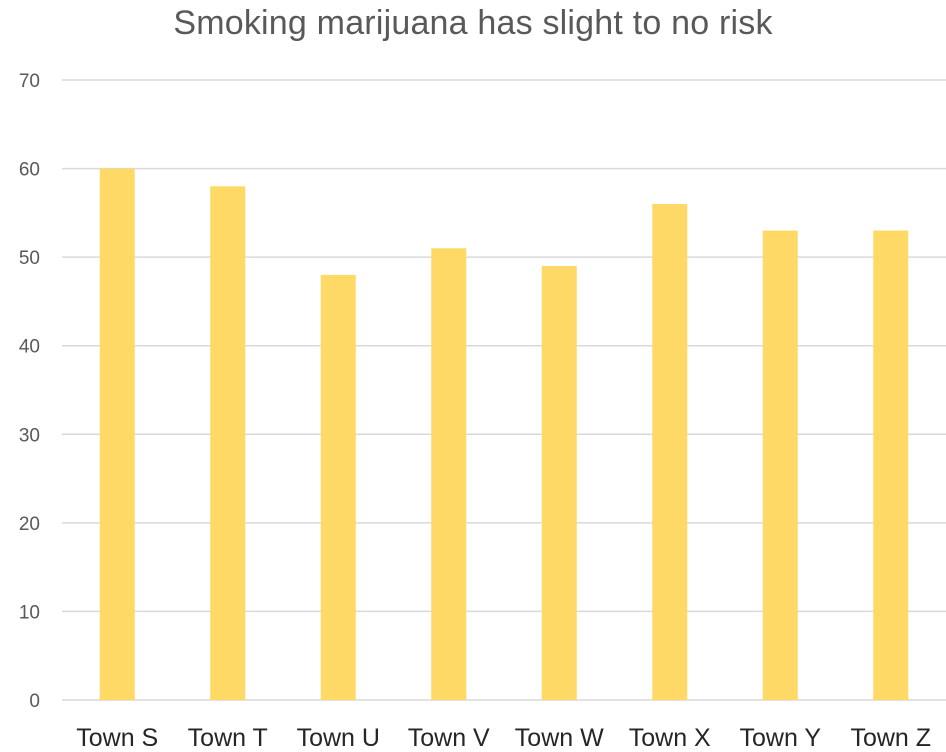 Image resolution: width=946 pixels, height=752 pixels. What do you see at coordinates (228, 738) in the screenshot?
I see `x-tick-label: Town T` at bounding box center [228, 738].